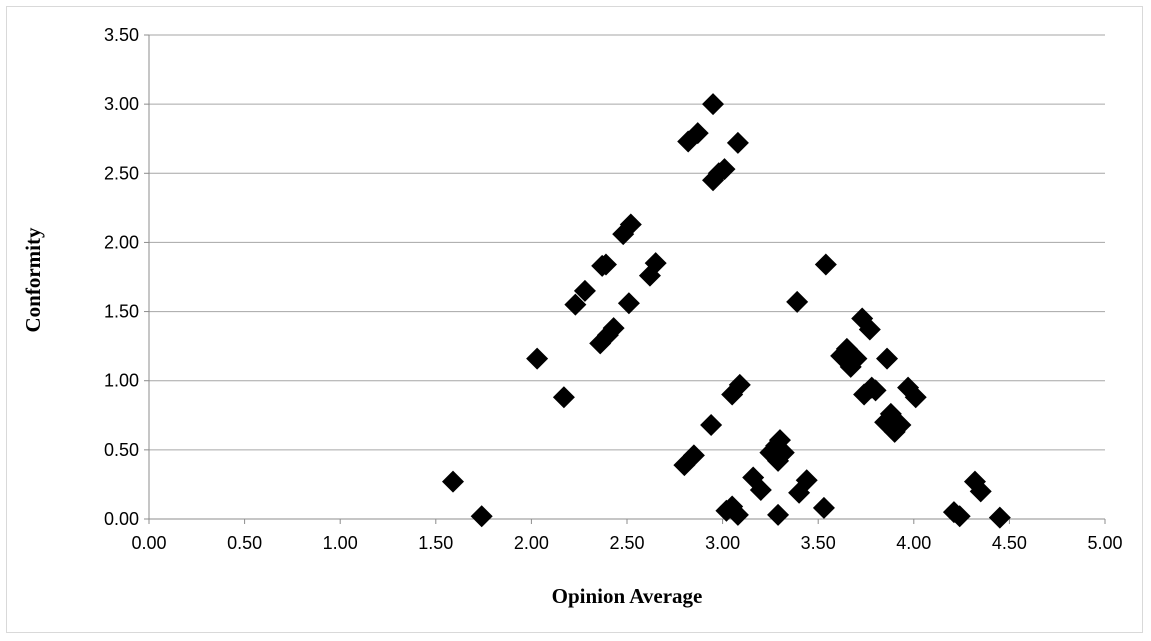  Describe the element at coordinates (121, 519) in the screenshot. I see `y-tick-label: 0.00` at that location.